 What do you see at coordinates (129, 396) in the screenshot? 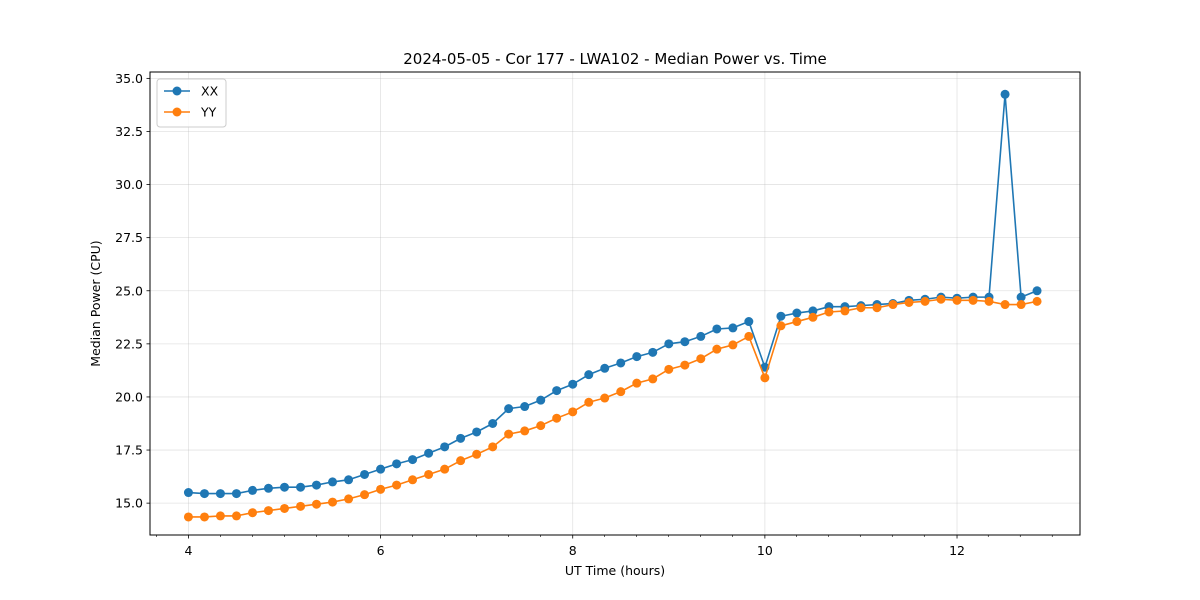
I see `y-tick-label: 20.0` at bounding box center [129, 396].